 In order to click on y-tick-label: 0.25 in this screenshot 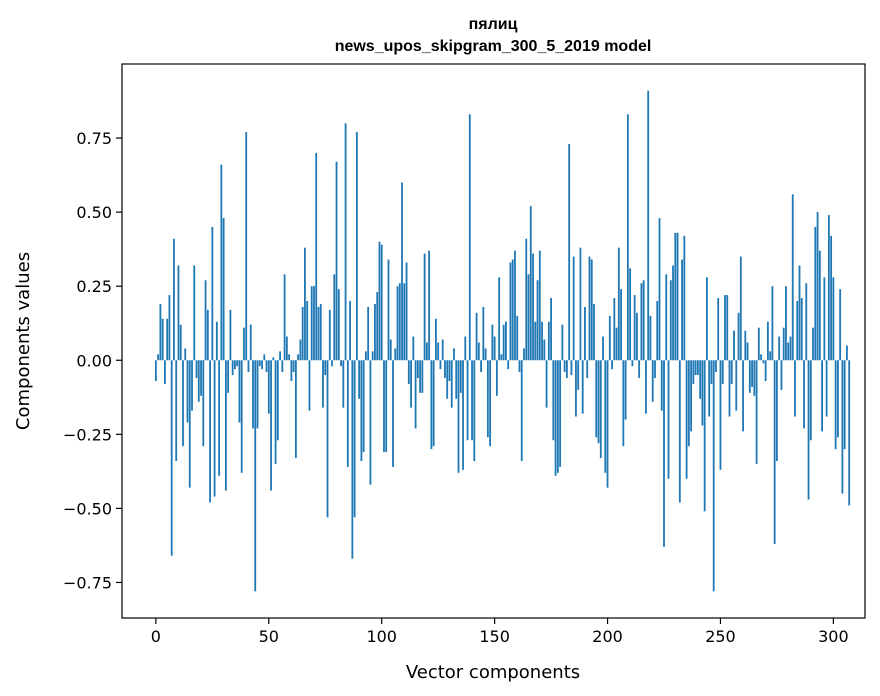, I will do `click(94, 286)`.